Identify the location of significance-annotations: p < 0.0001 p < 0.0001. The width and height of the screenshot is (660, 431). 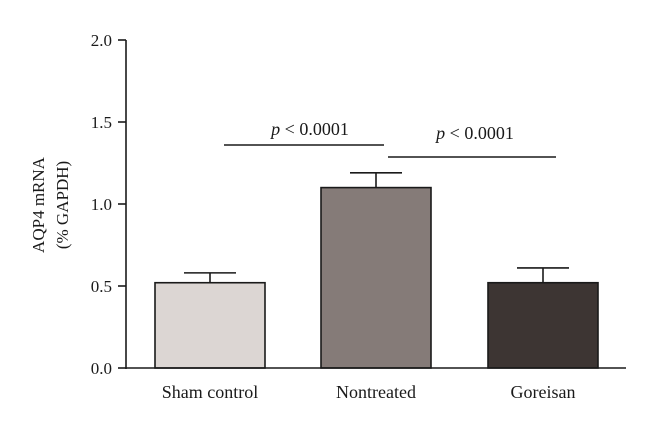
(390, 138).